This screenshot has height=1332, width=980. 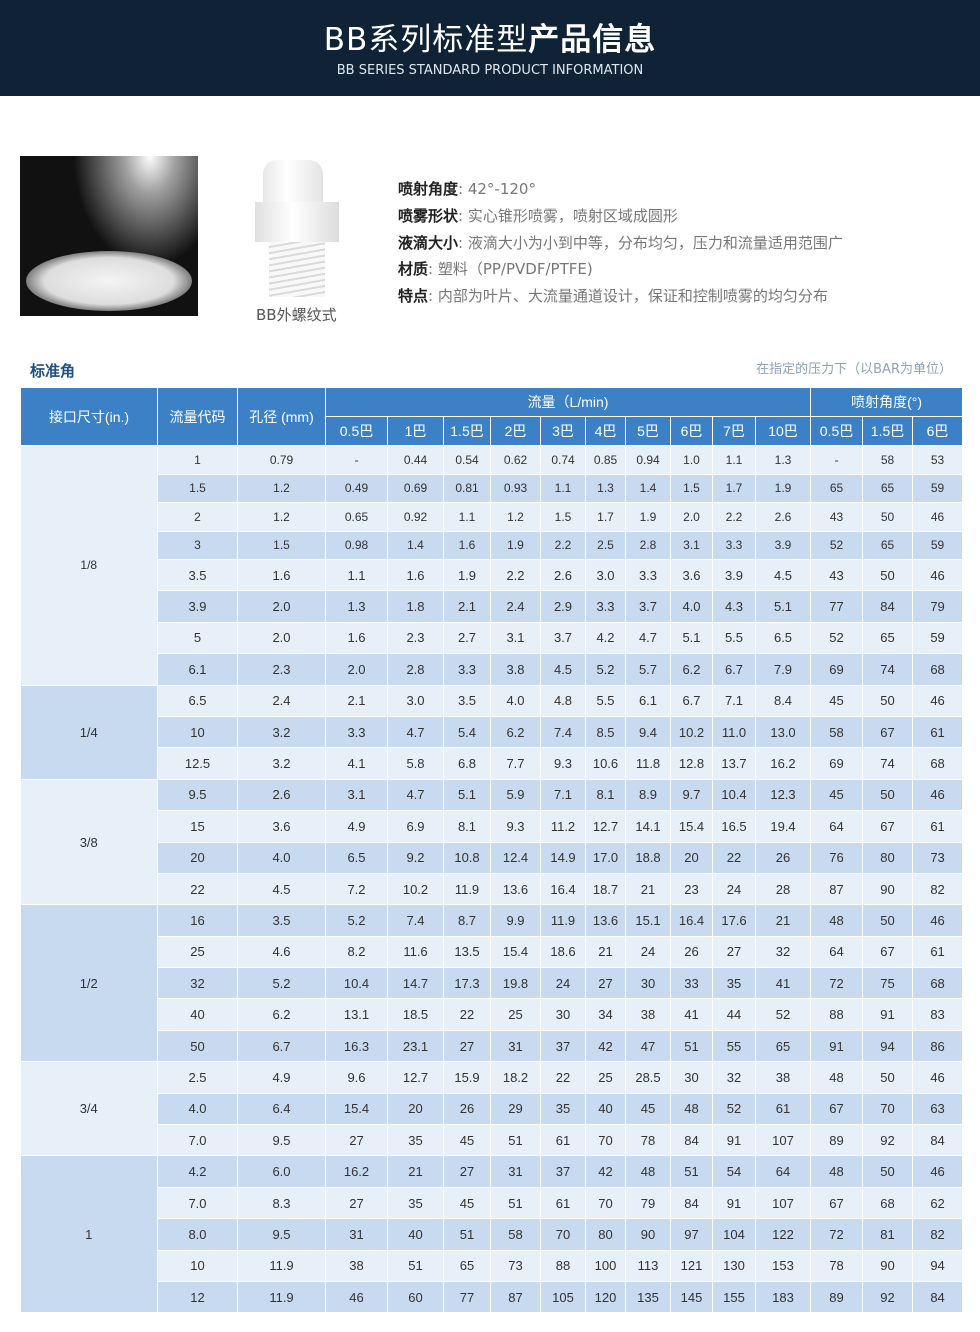 I want to click on table-cell: 2.3, so click(x=281, y=669).